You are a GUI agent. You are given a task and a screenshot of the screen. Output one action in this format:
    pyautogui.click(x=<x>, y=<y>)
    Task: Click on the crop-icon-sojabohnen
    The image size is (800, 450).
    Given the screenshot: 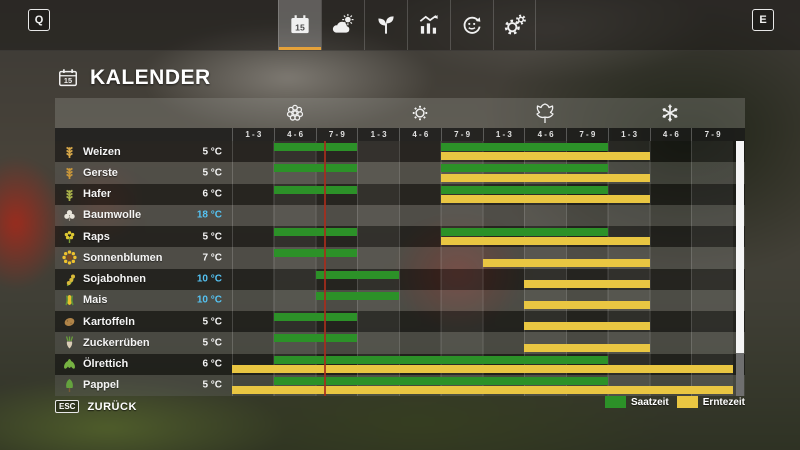 What is the action you would take?
    pyautogui.click(x=69, y=279)
    